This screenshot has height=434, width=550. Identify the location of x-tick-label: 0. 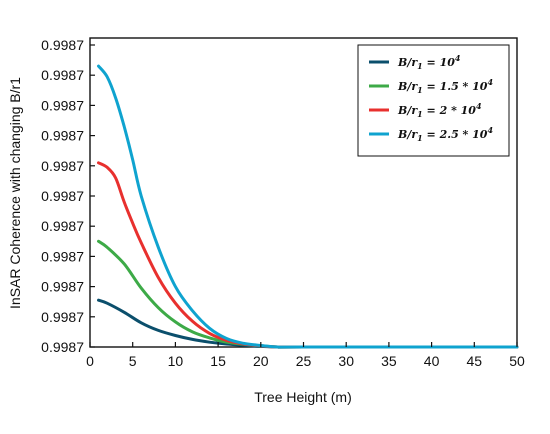
(90, 361).